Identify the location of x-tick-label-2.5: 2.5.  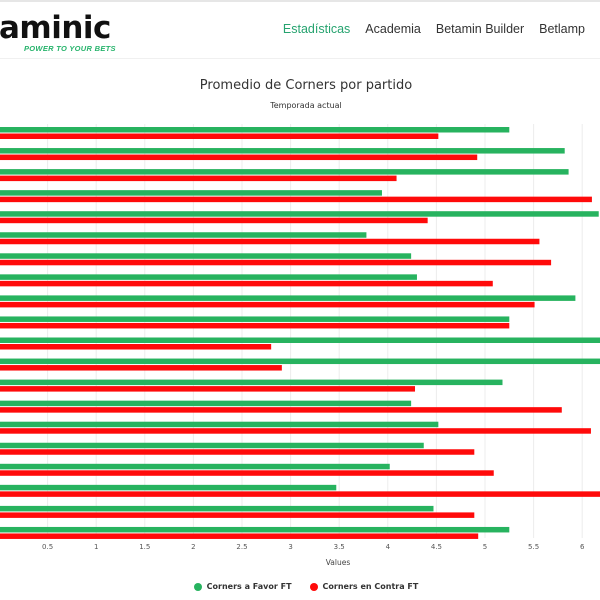
(241, 547).